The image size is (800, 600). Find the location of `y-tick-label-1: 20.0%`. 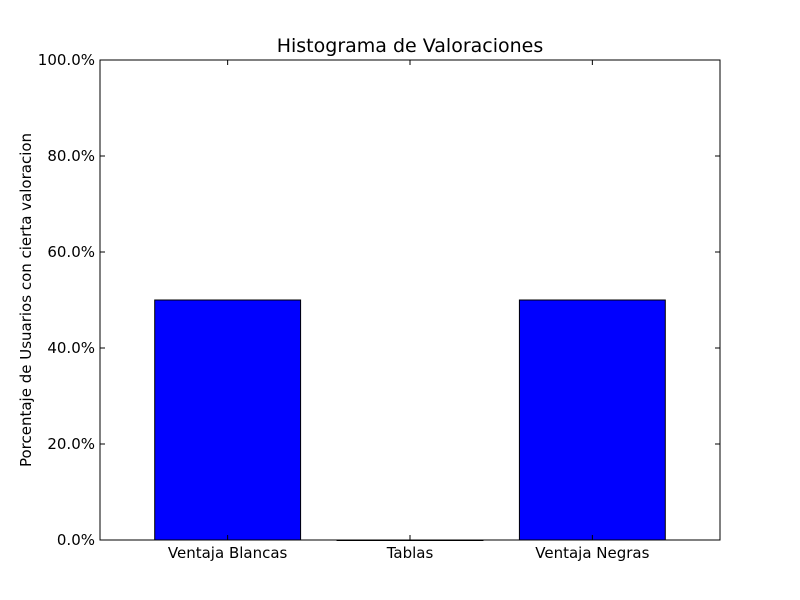

y-tick-label-1: 20.0% is located at coordinates (71, 444).